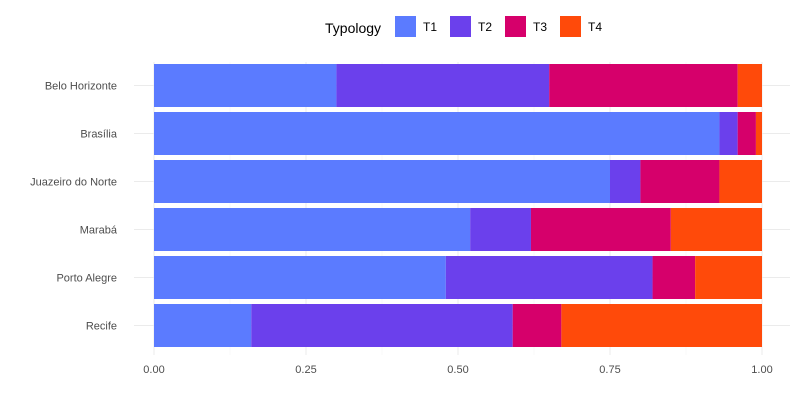  I want to click on legend-label: T4, so click(595, 27).